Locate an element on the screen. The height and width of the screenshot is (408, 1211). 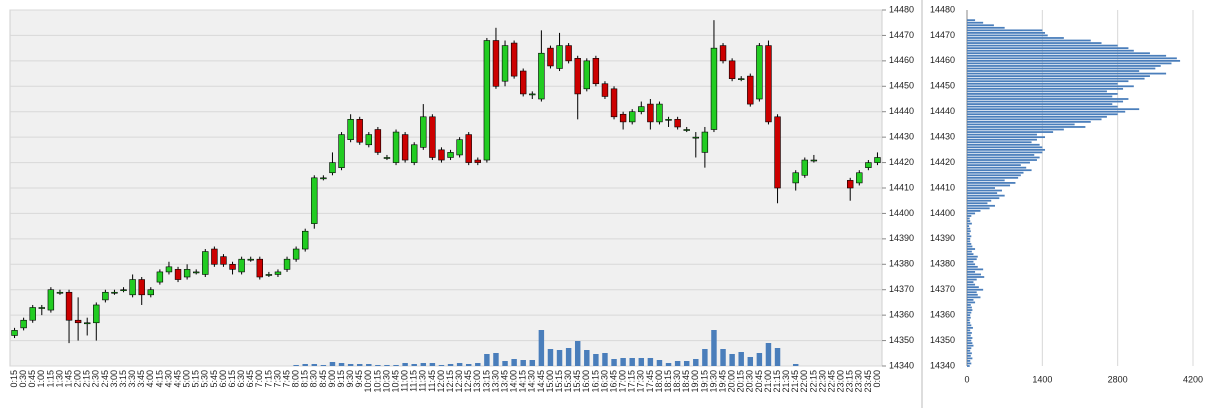
y-tick-label: 14410 is located at coordinates (901, 187).